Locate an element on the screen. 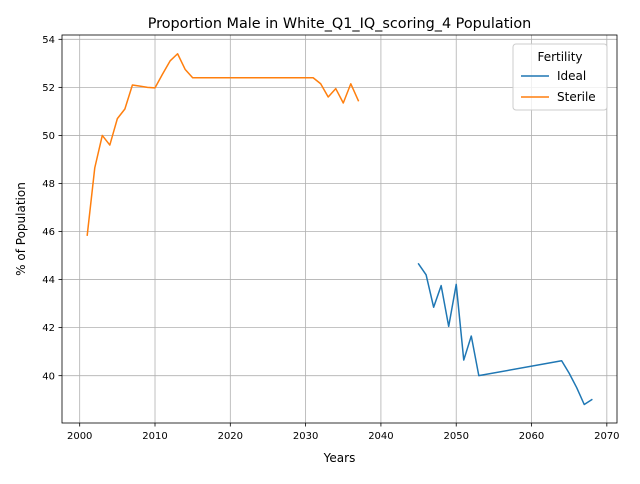  x-tick-label: 2060 is located at coordinates (531, 436).